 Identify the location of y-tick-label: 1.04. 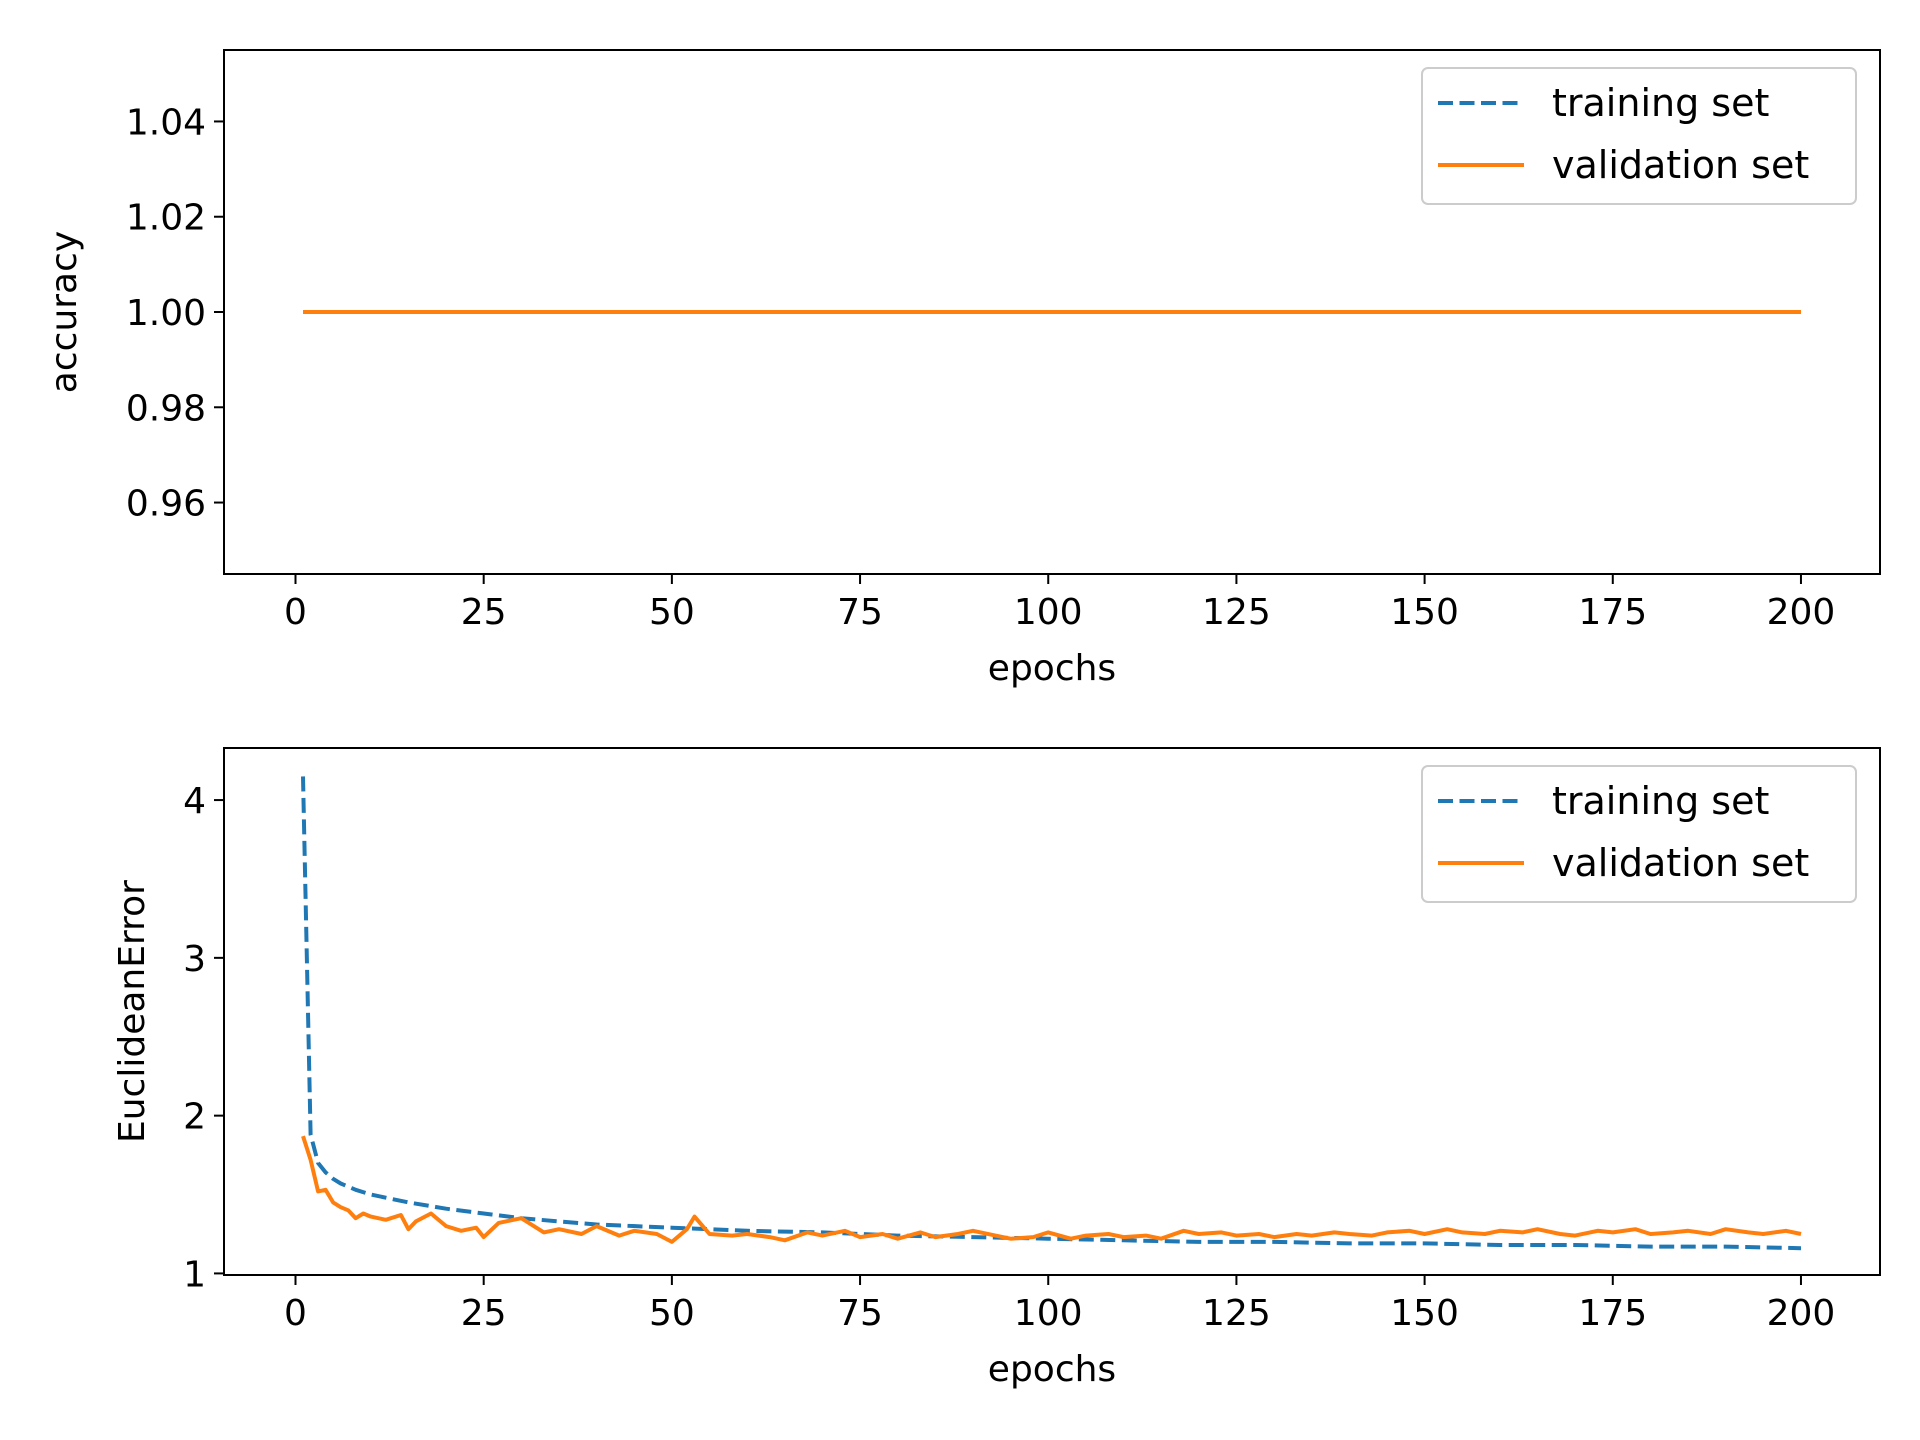
(166, 122).